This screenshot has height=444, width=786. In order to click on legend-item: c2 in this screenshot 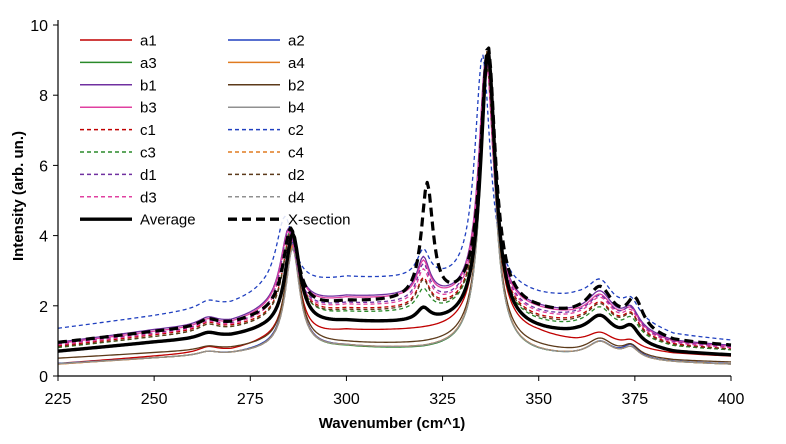, I will do `click(266, 130)`.